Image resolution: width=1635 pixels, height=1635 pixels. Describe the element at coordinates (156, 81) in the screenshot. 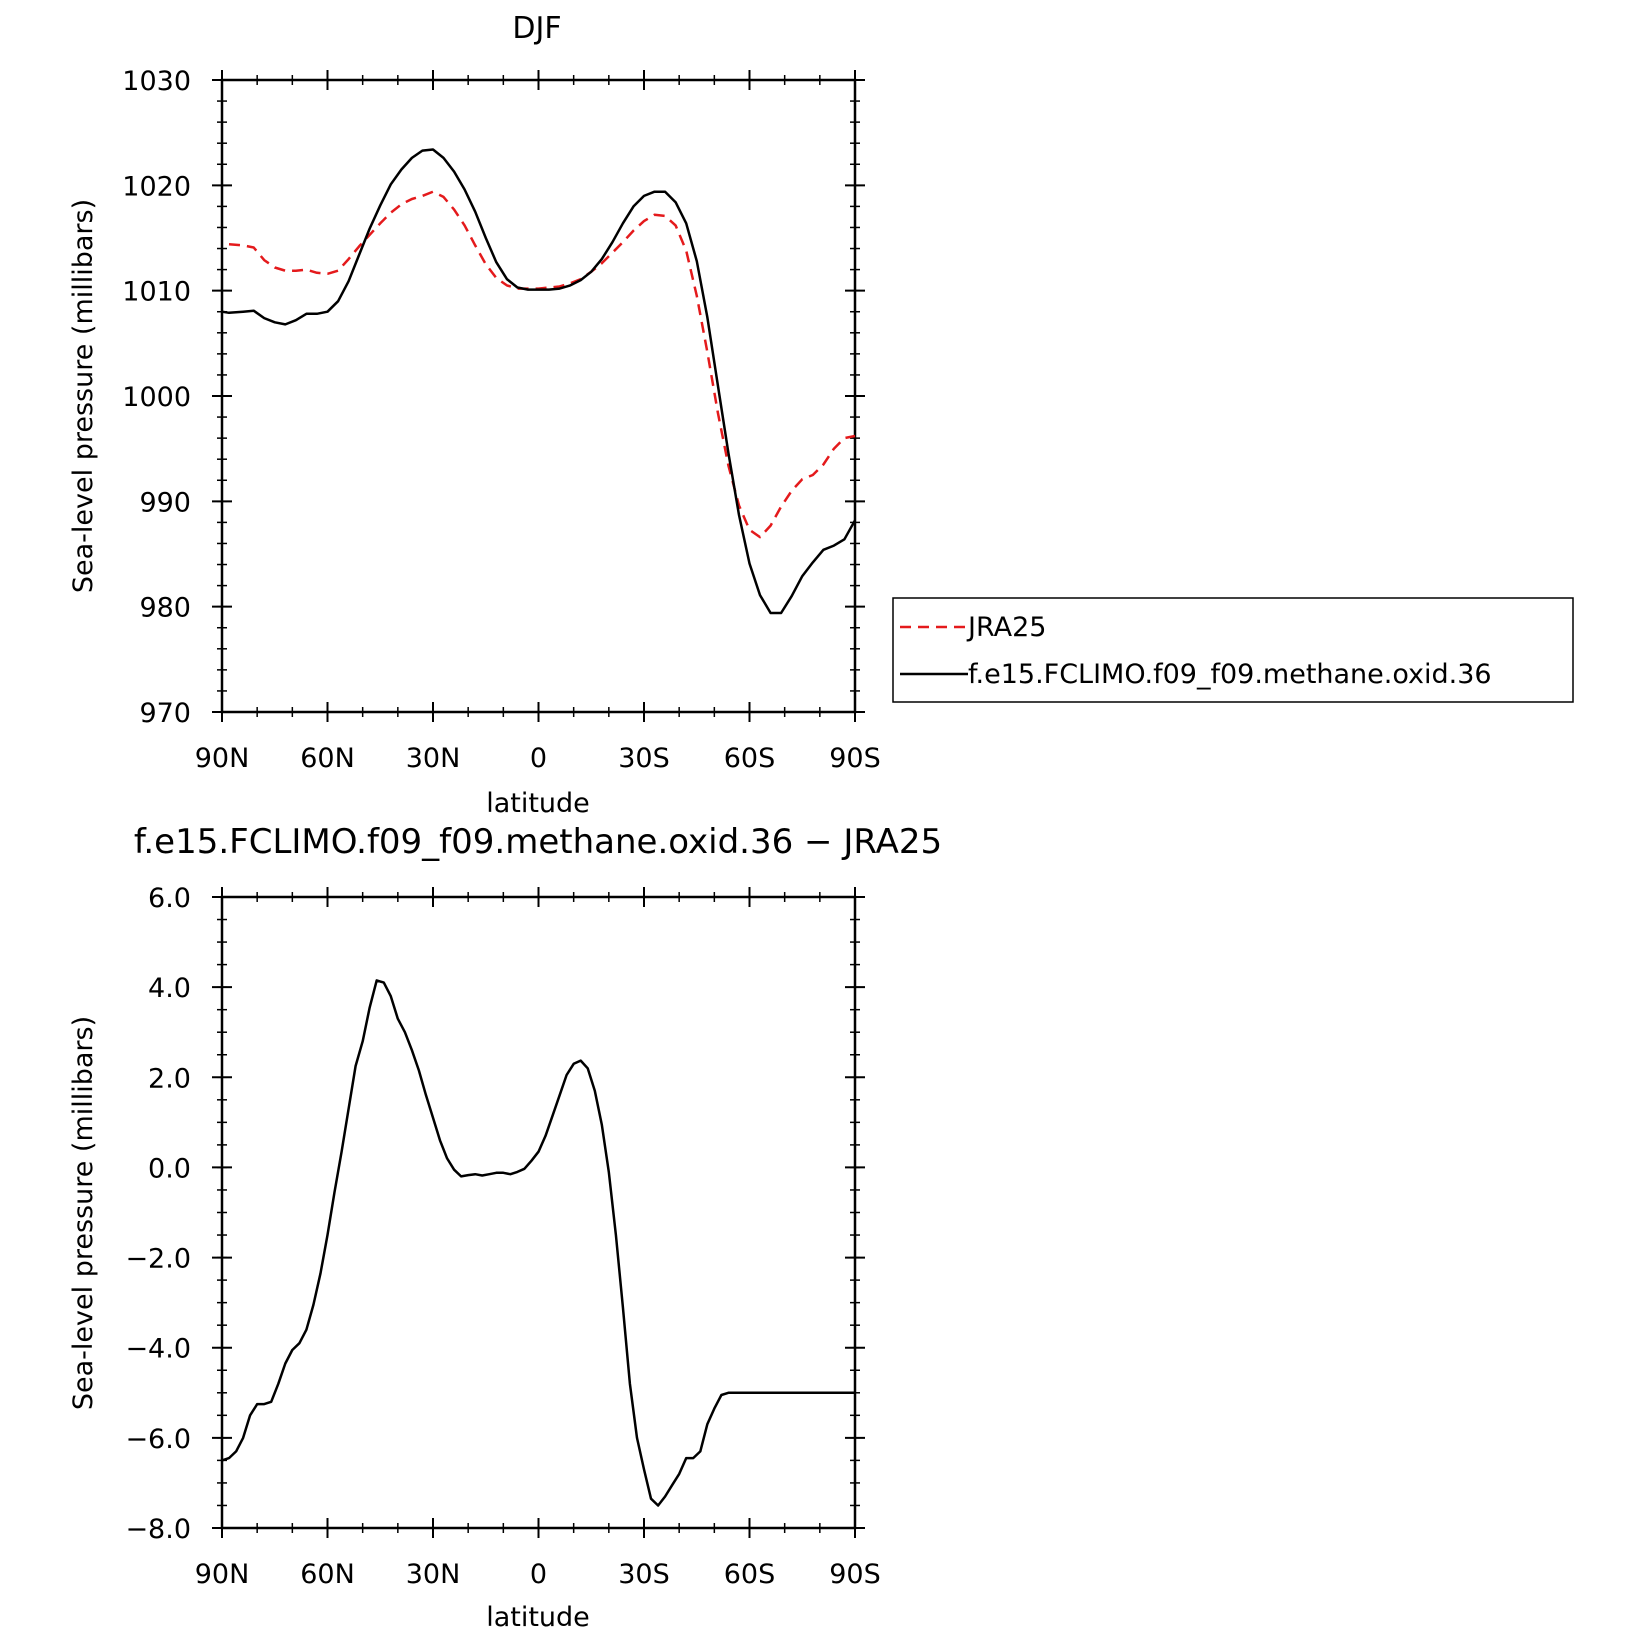

I see `y-tick-label: 1030` at that location.